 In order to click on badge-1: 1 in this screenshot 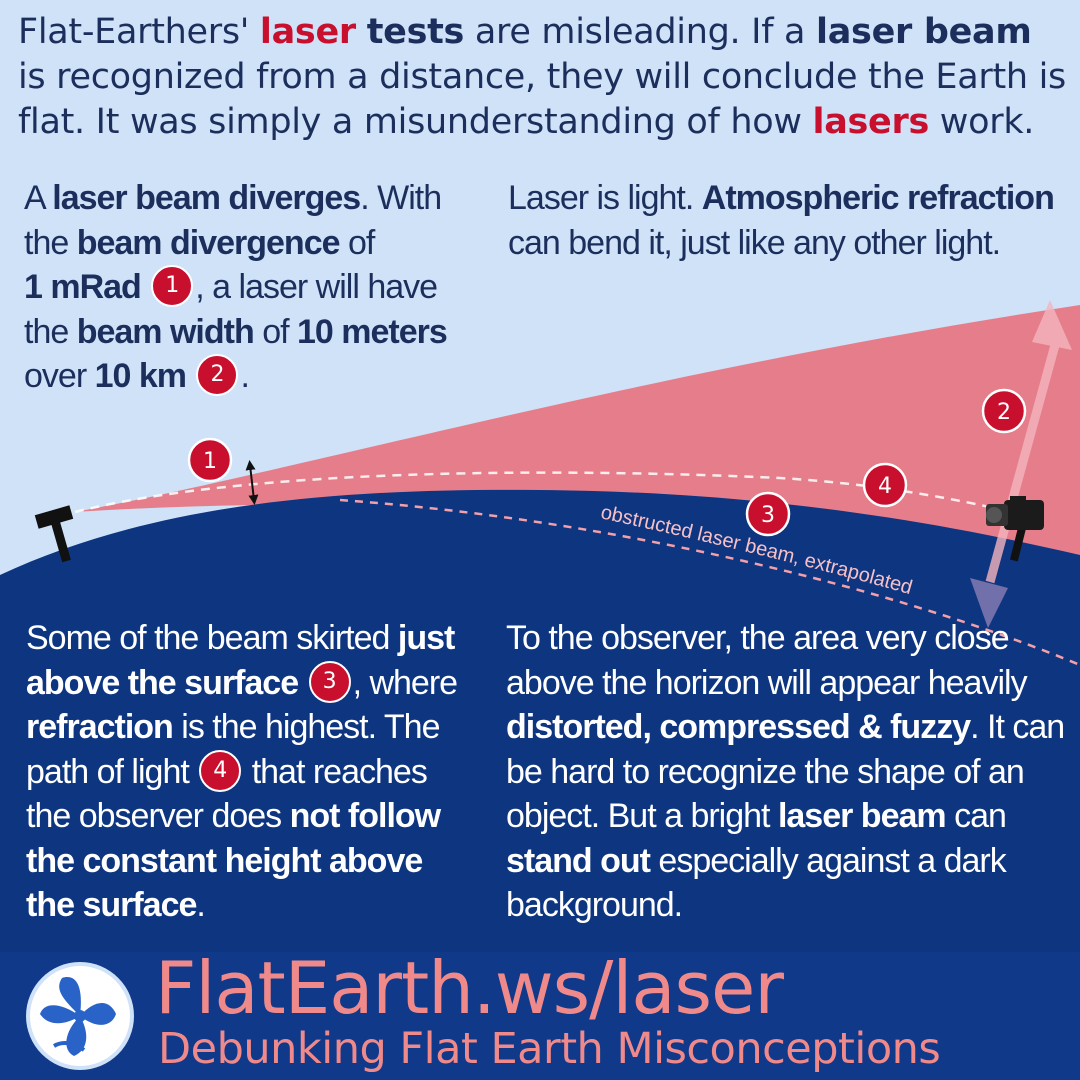, I will do `click(172, 286)`.